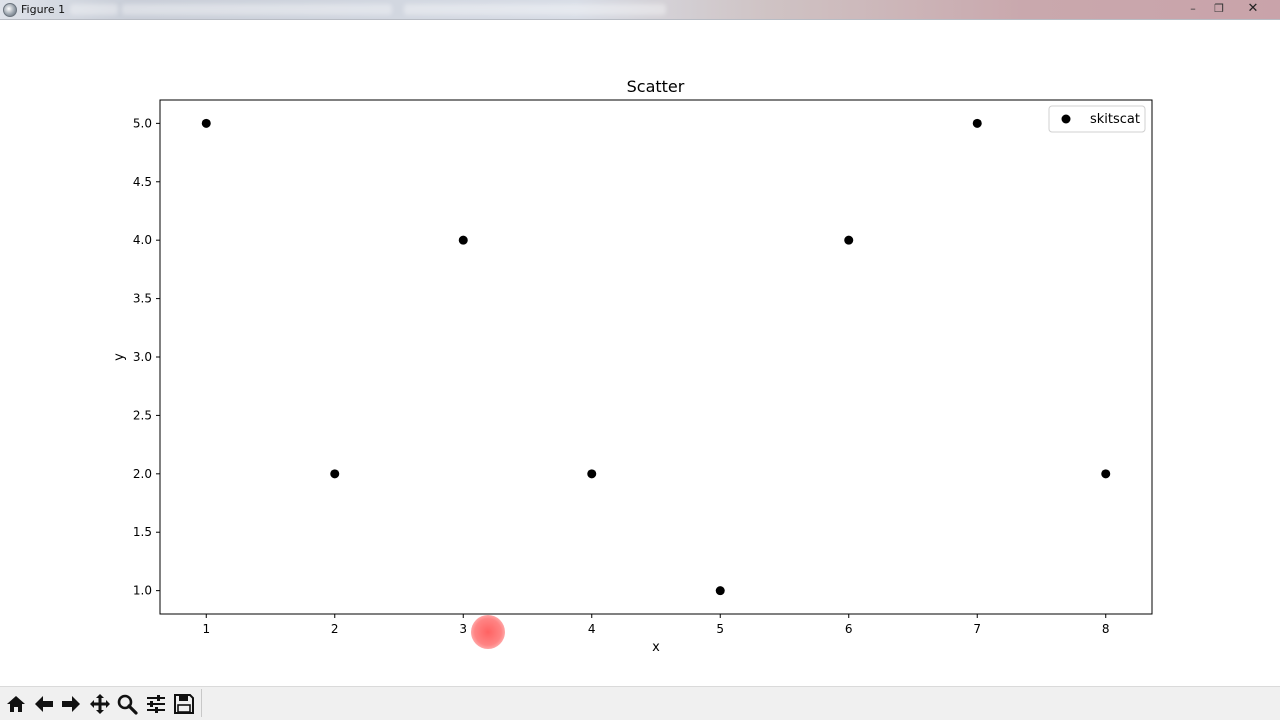 The image size is (1280, 720). I want to click on arrow-right-icon, so click(71, 704).